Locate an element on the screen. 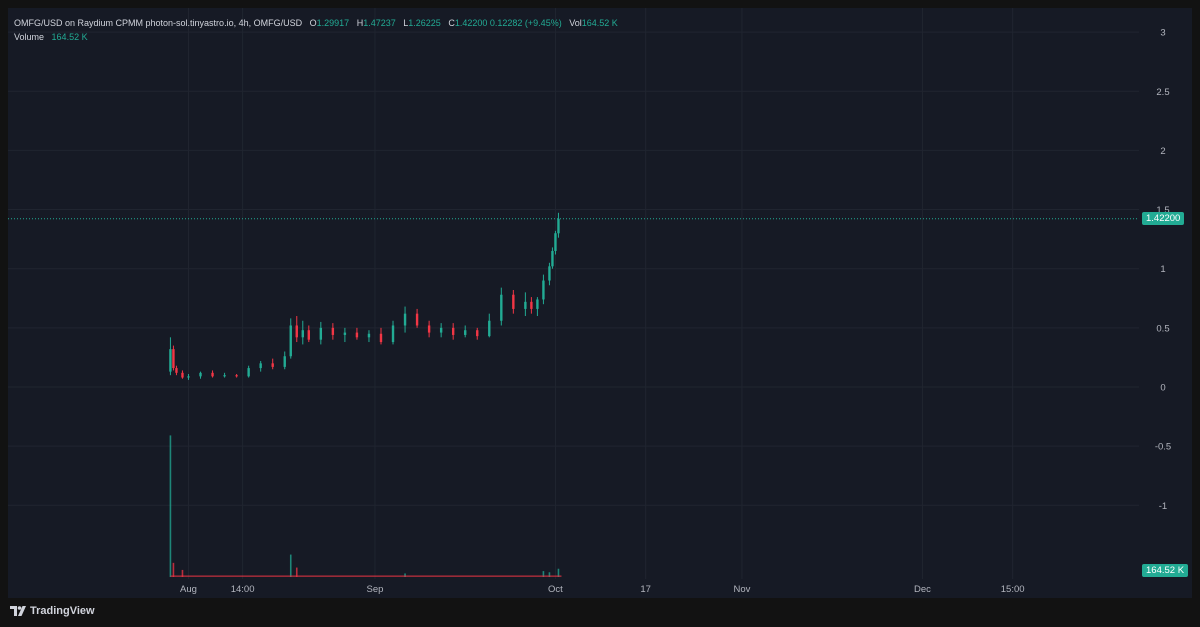  close-label: C is located at coordinates (451, 23).